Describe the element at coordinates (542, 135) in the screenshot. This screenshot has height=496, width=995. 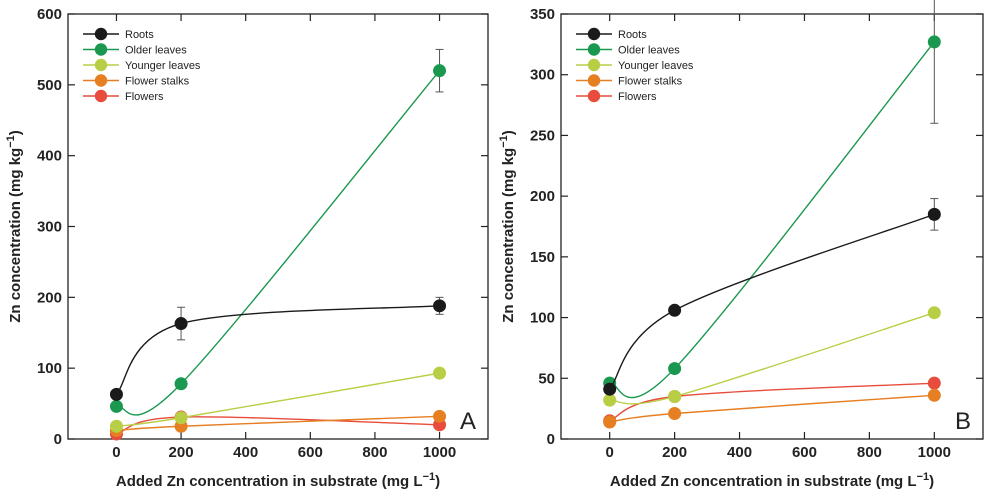
I see `y-tick-label: 250` at that location.